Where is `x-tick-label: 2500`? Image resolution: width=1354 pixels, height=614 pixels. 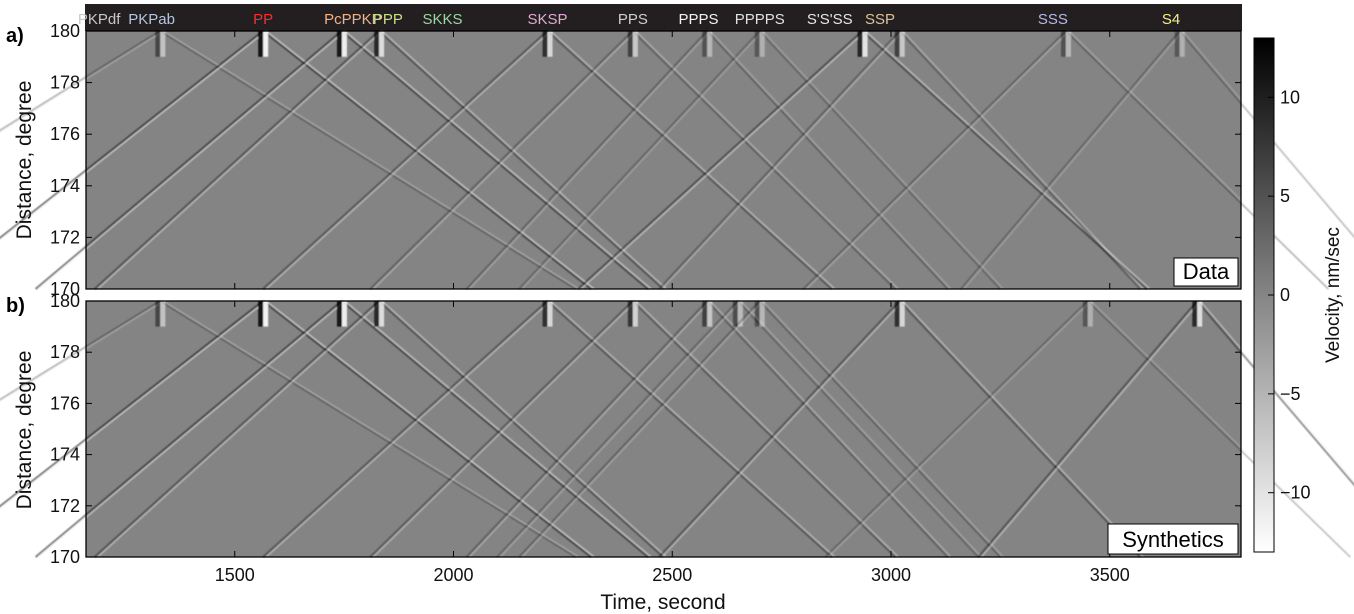
x-tick-label: 2500 is located at coordinates (672, 575).